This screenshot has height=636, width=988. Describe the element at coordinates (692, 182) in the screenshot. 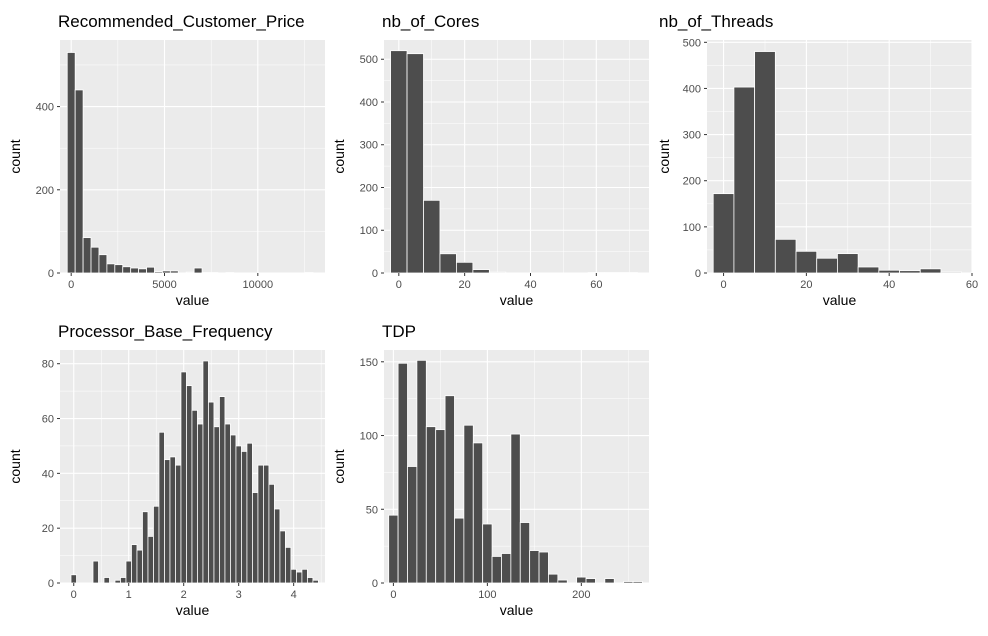

I see `y-tick-label: 200` at that location.